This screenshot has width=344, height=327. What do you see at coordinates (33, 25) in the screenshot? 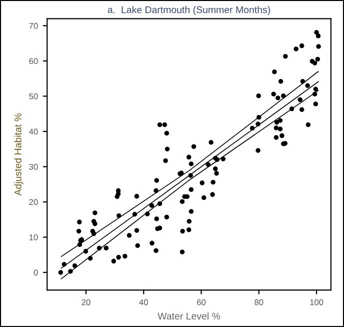
I see `y-tick-label: 70` at bounding box center [33, 25].